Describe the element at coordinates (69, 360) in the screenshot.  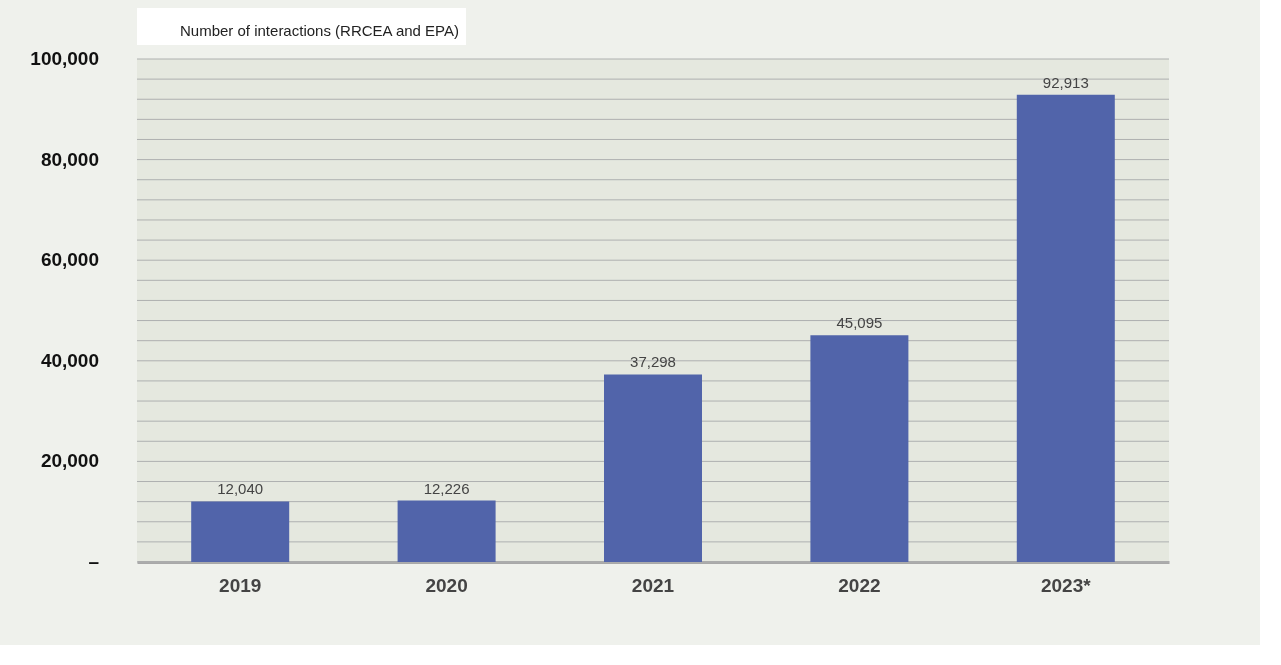
I see `y-tick-label: 40,000` at that location.